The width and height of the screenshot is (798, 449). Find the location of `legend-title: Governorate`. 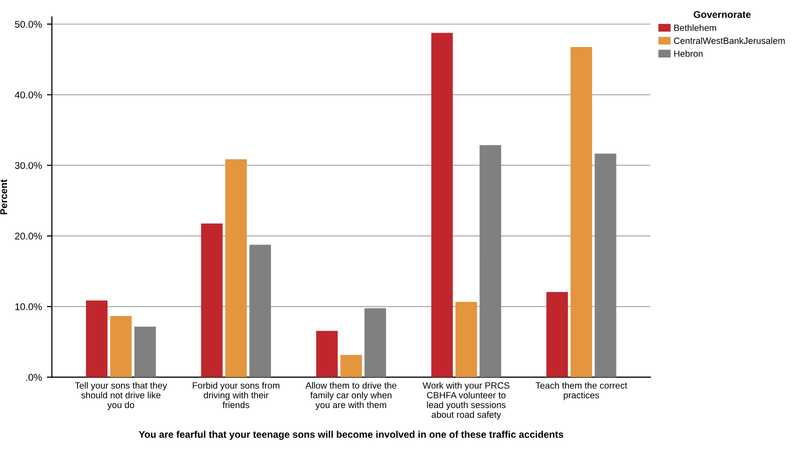

legend-title: Governorate is located at coordinates (722, 14).